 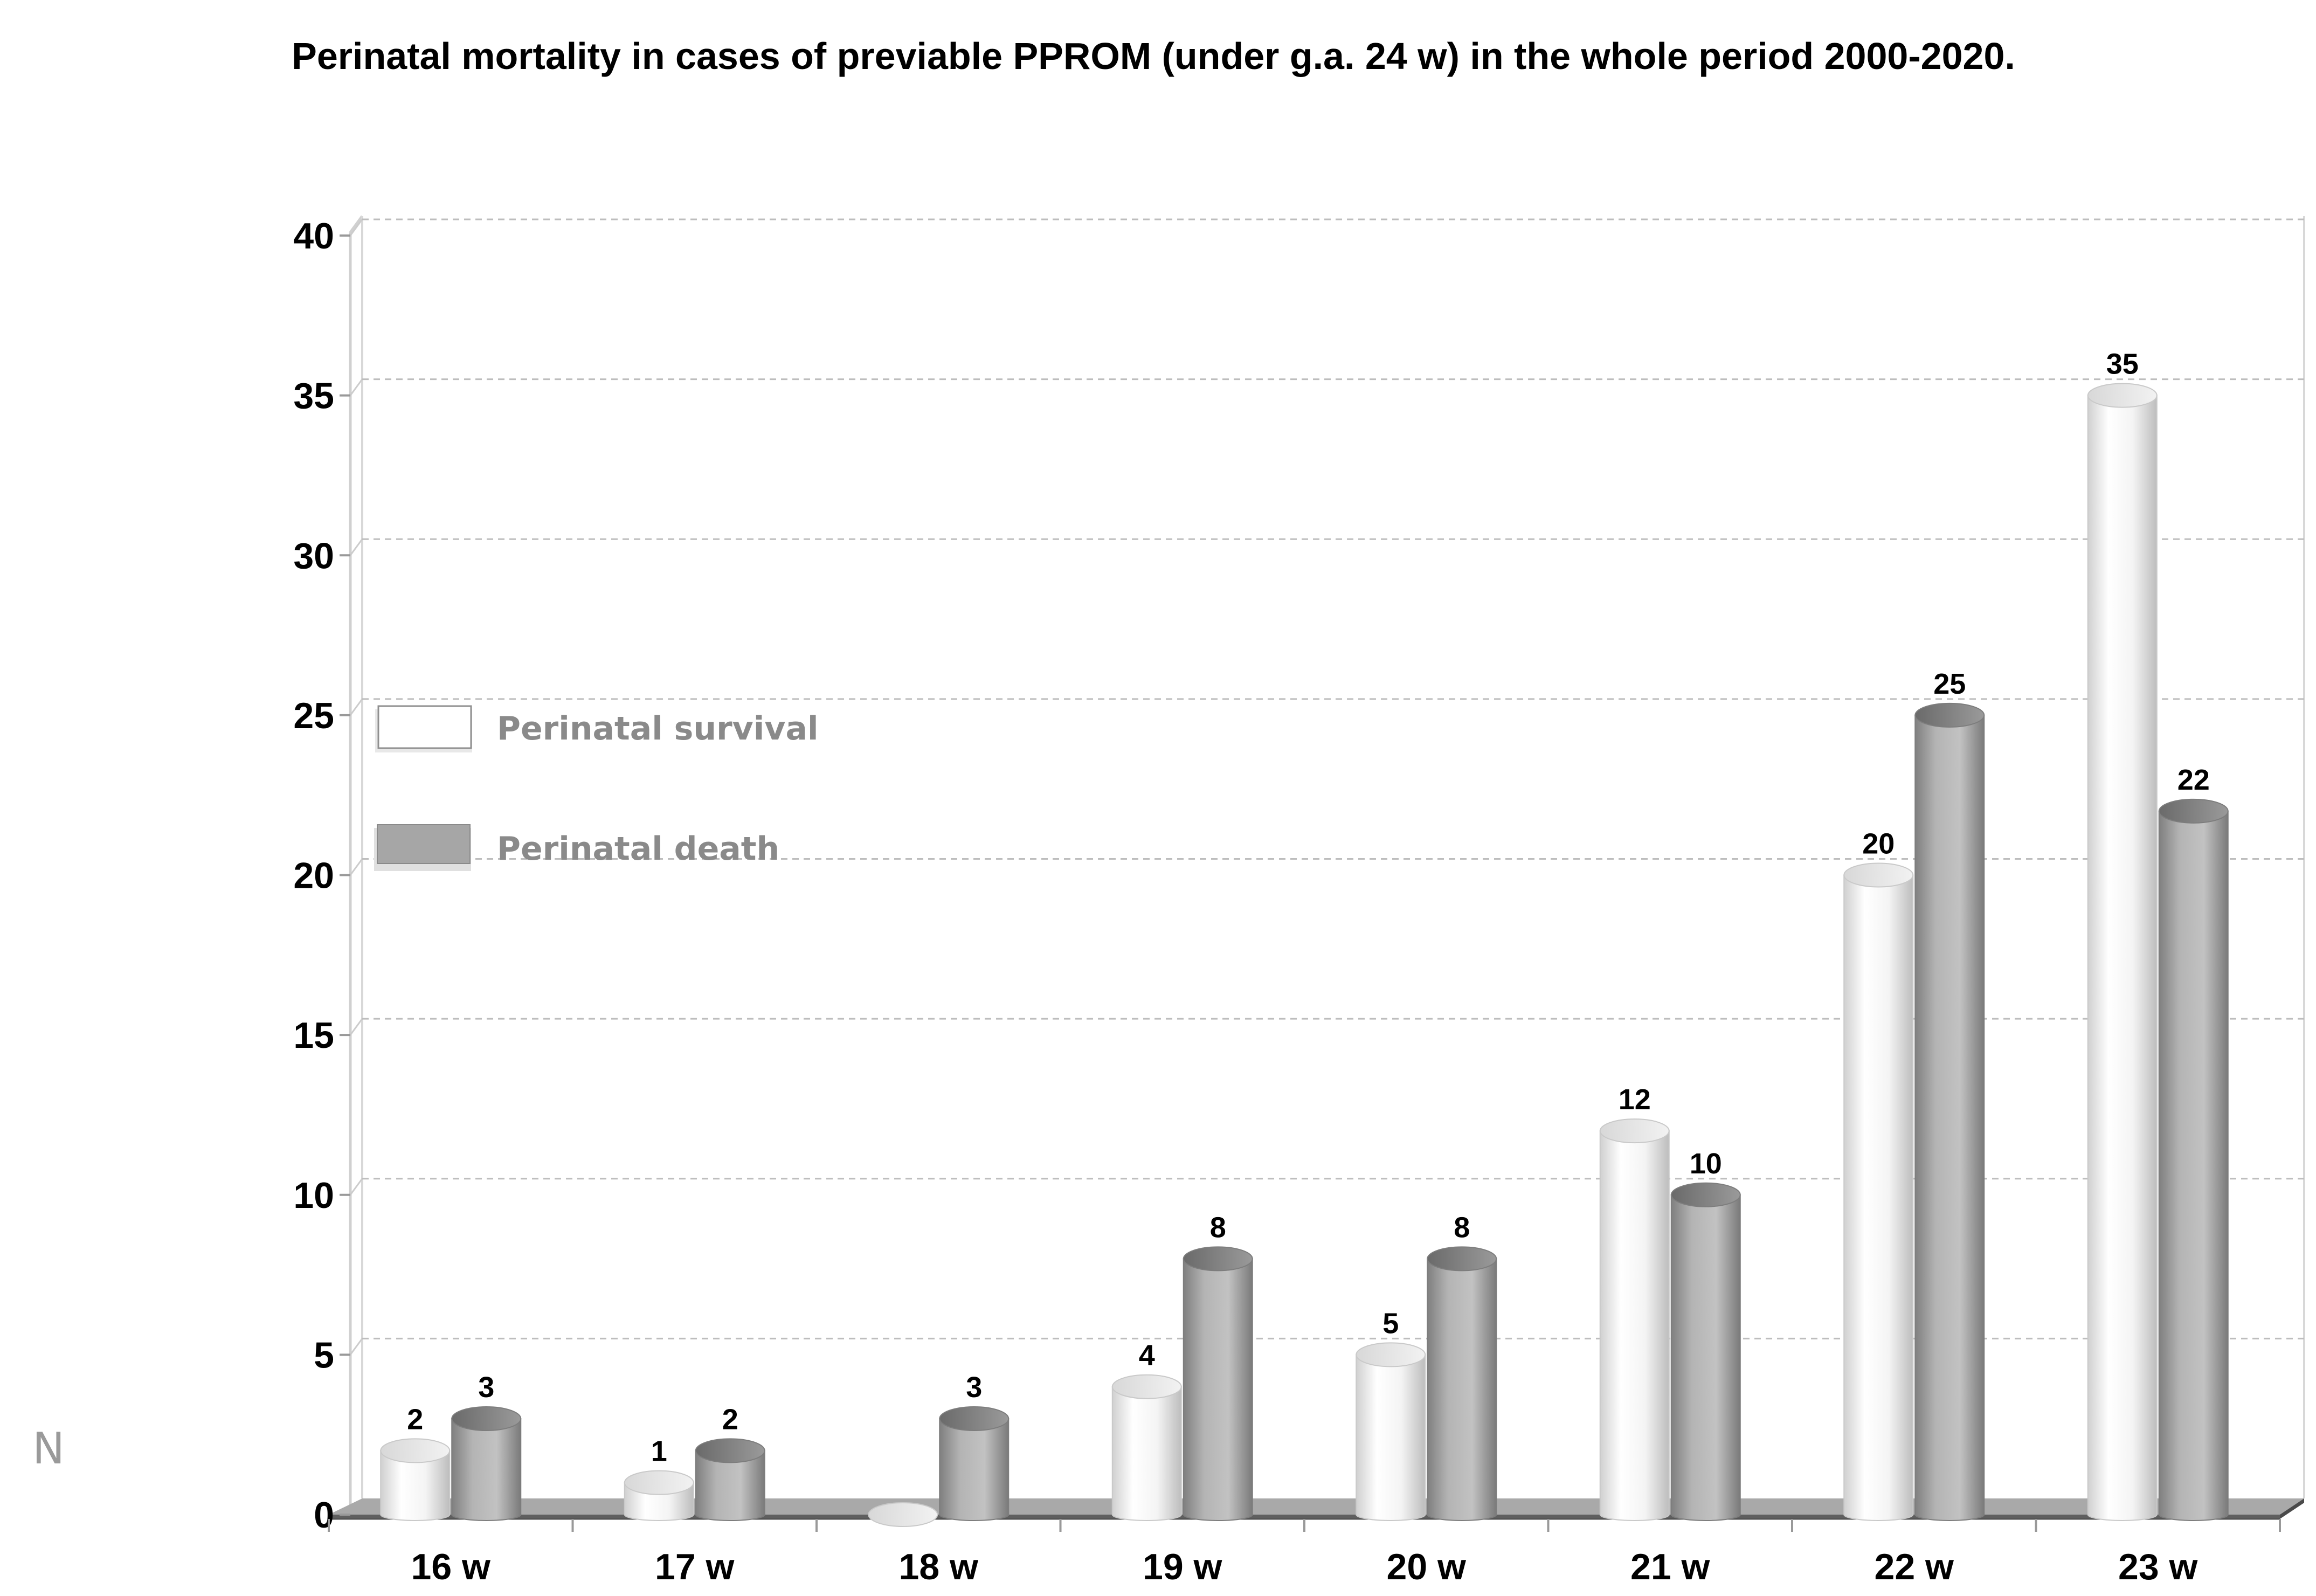 I want to click on y-tick-label: 40, so click(x=313, y=236).